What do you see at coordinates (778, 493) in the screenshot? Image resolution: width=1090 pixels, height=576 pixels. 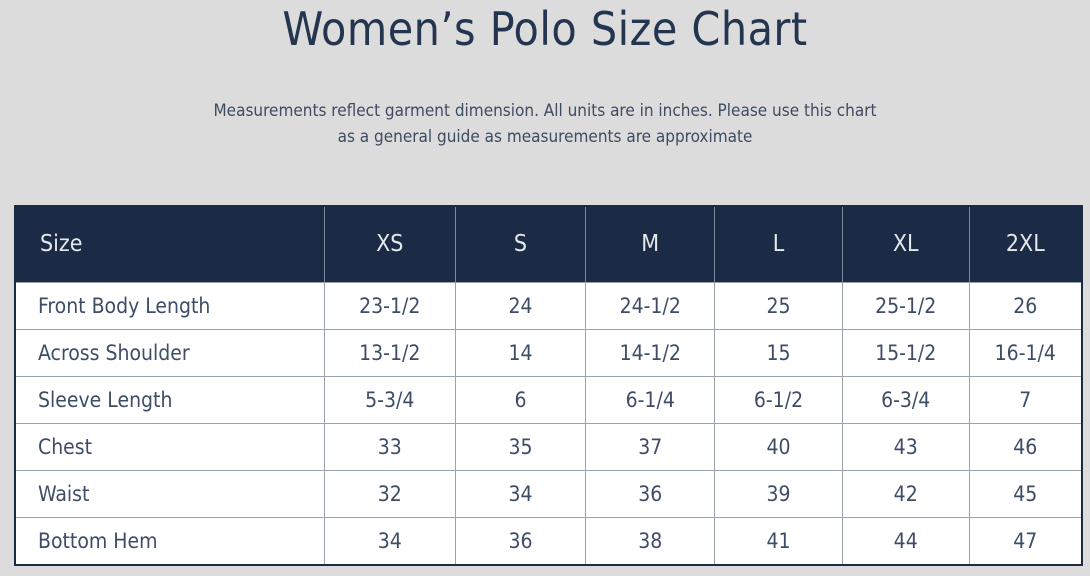 I see `cell-value: 39` at bounding box center [778, 493].